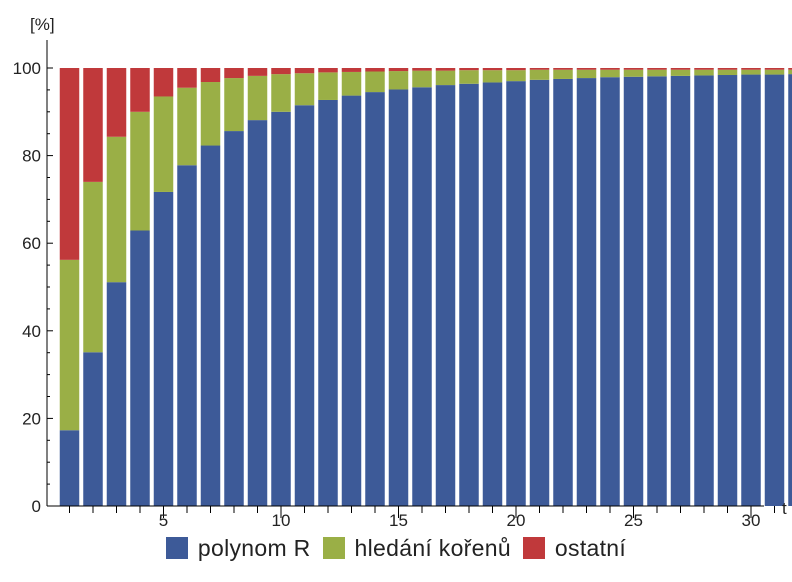 The height and width of the screenshot is (582, 792). What do you see at coordinates (432, 547) in the screenshot?
I see `legend-label-hledani: hledání kořenů` at bounding box center [432, 547].